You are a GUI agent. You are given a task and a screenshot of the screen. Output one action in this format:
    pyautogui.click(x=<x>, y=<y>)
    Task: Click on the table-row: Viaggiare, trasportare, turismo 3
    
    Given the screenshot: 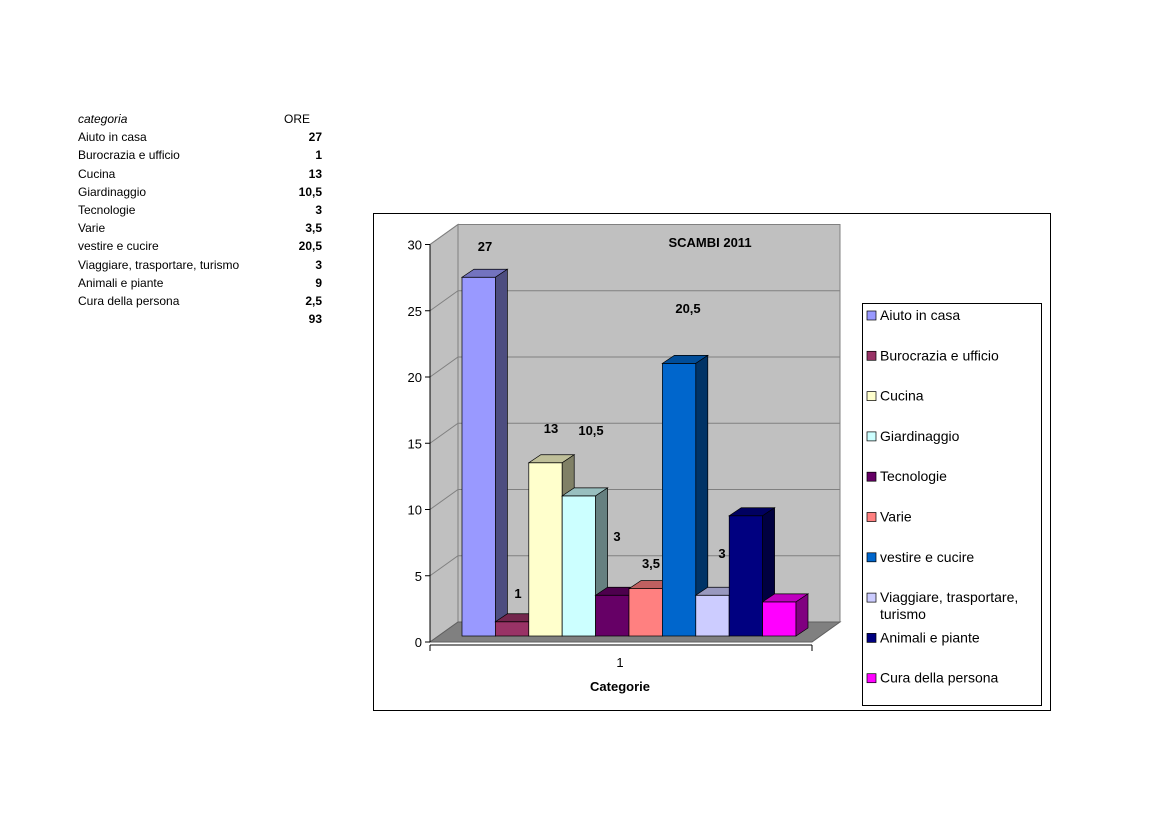 What is the action you would take?
    pyautogui.click(x=200, y=265)
    